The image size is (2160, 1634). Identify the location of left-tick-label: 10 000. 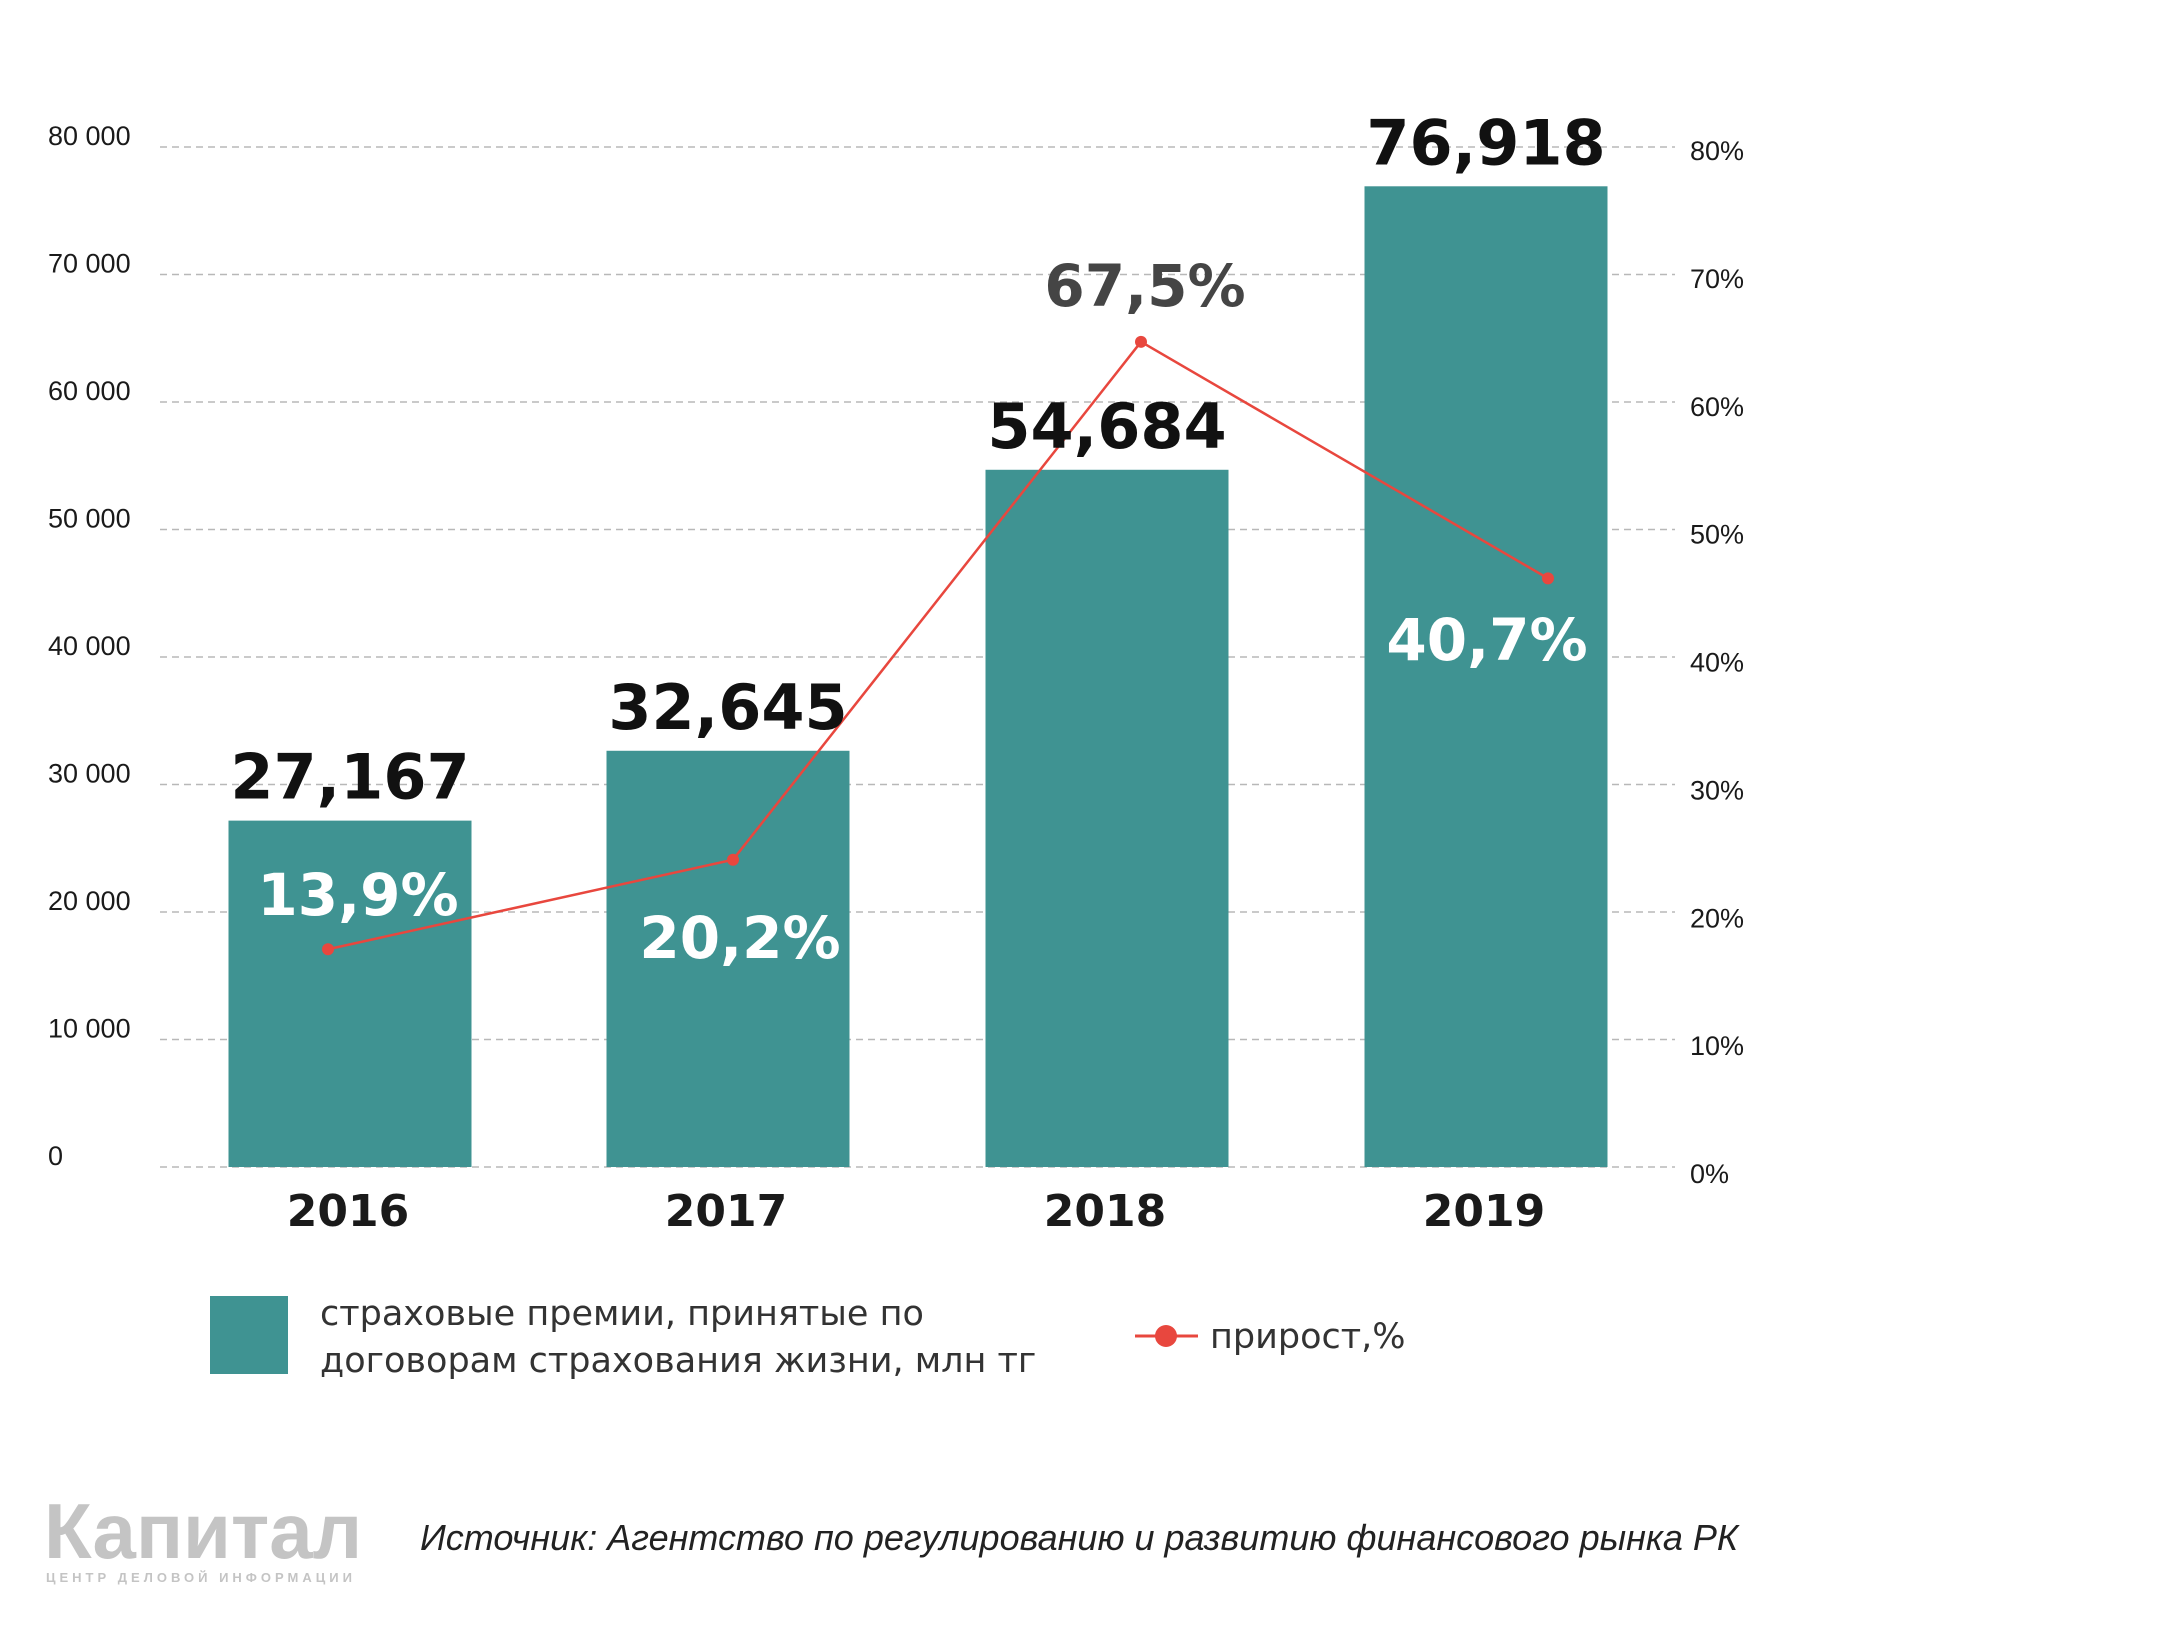
(89, 1029).